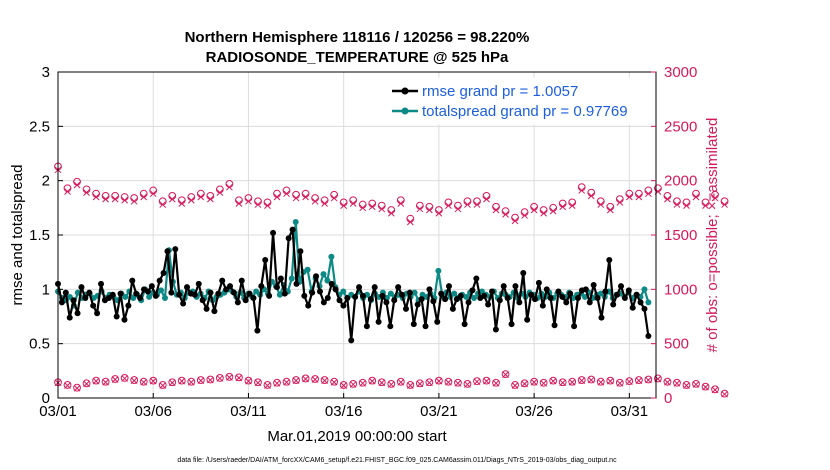 The image size is (830, 470). What do you see at coordinates (46, 181) in the screenshot?
I see `y-tick-label: 2` at bounding box center [46, 181].